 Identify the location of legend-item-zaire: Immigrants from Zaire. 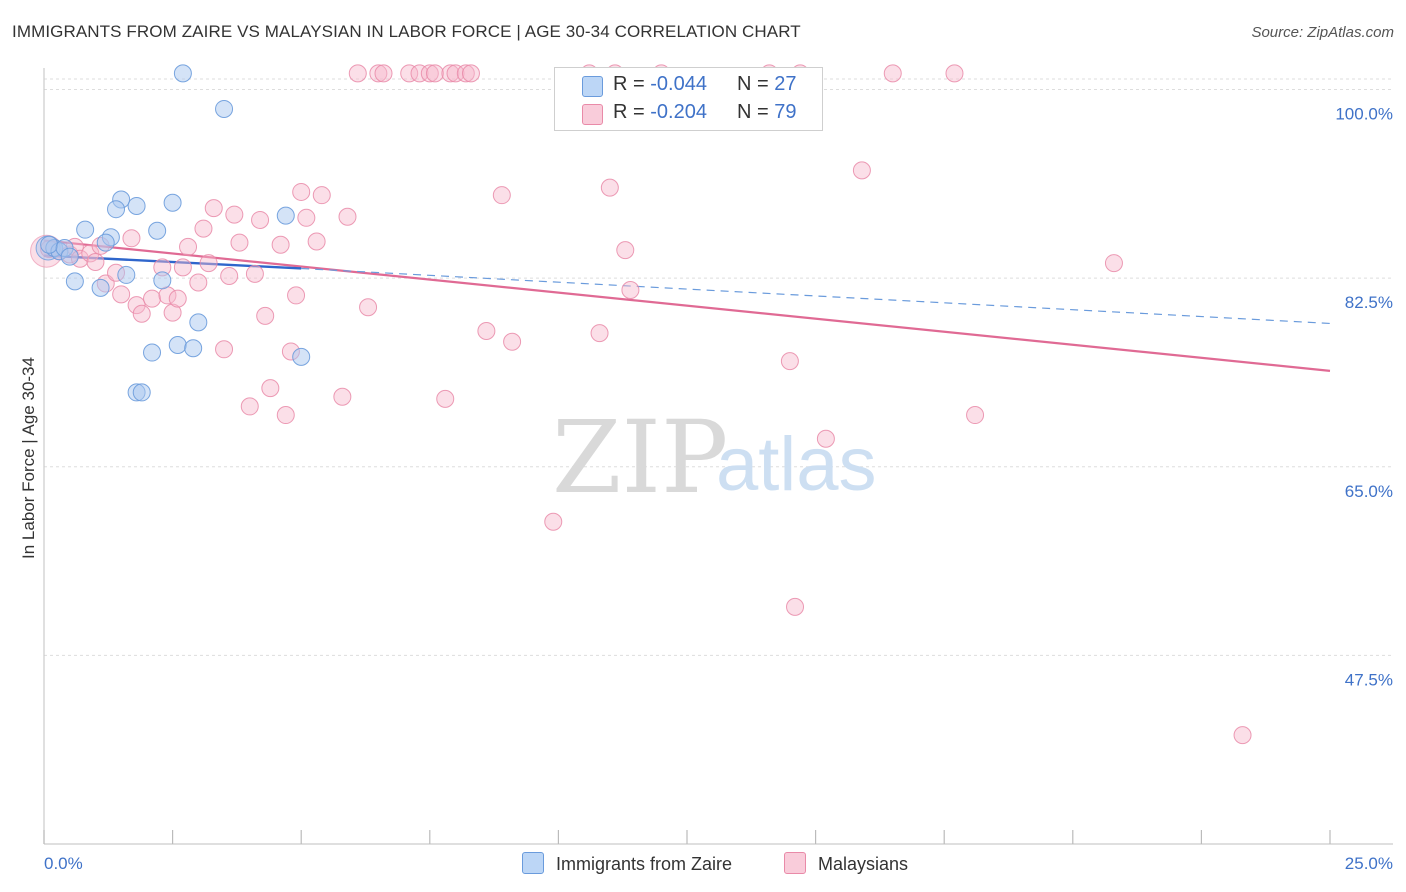
(627, 863).